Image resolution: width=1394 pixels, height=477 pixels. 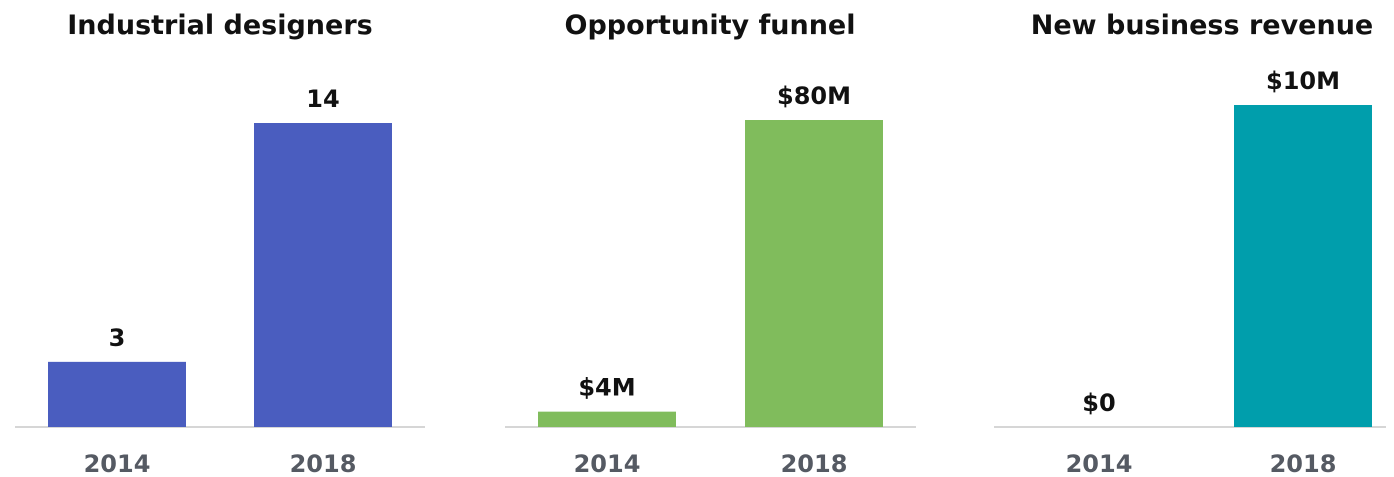 I want to click on data-label-2014: 3, so click(x=117, y=338).